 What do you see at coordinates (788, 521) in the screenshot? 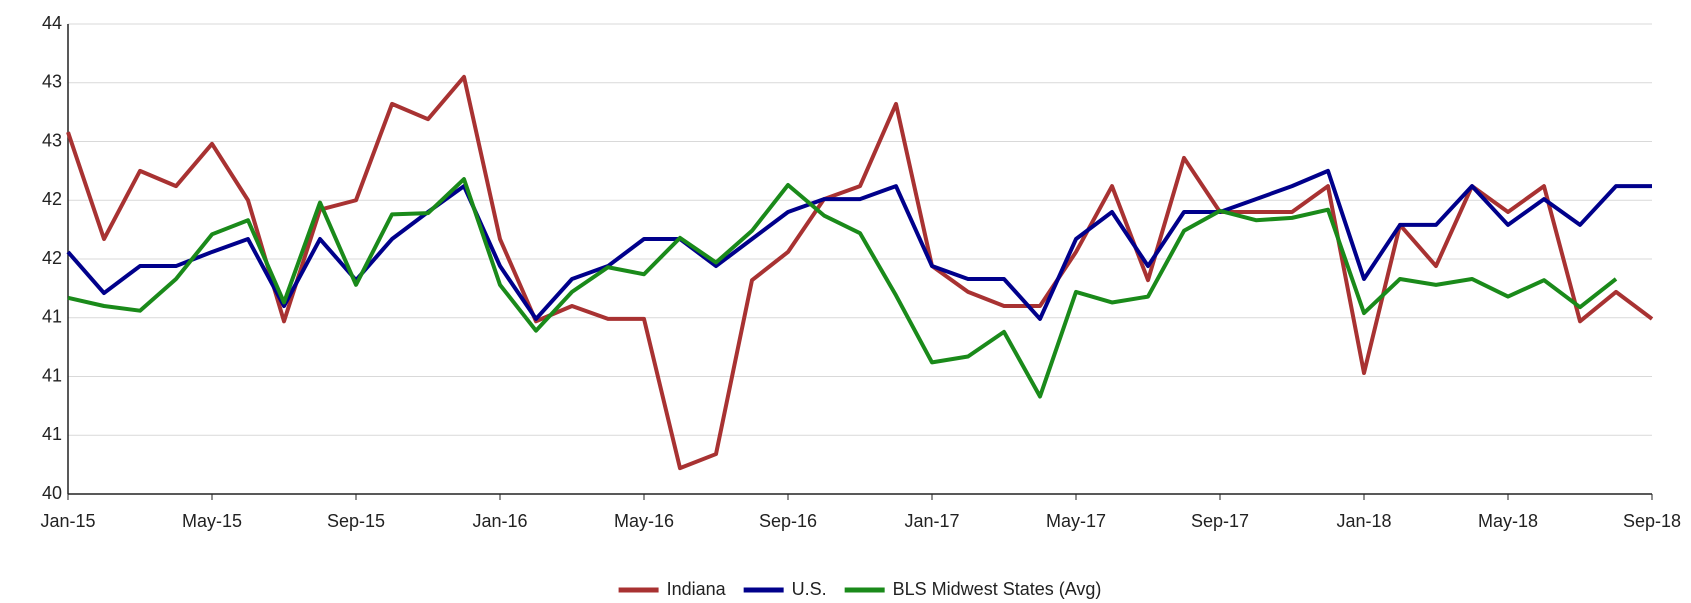
I see `x-tick-label: Sep-16` at bounding box center [788, 521].